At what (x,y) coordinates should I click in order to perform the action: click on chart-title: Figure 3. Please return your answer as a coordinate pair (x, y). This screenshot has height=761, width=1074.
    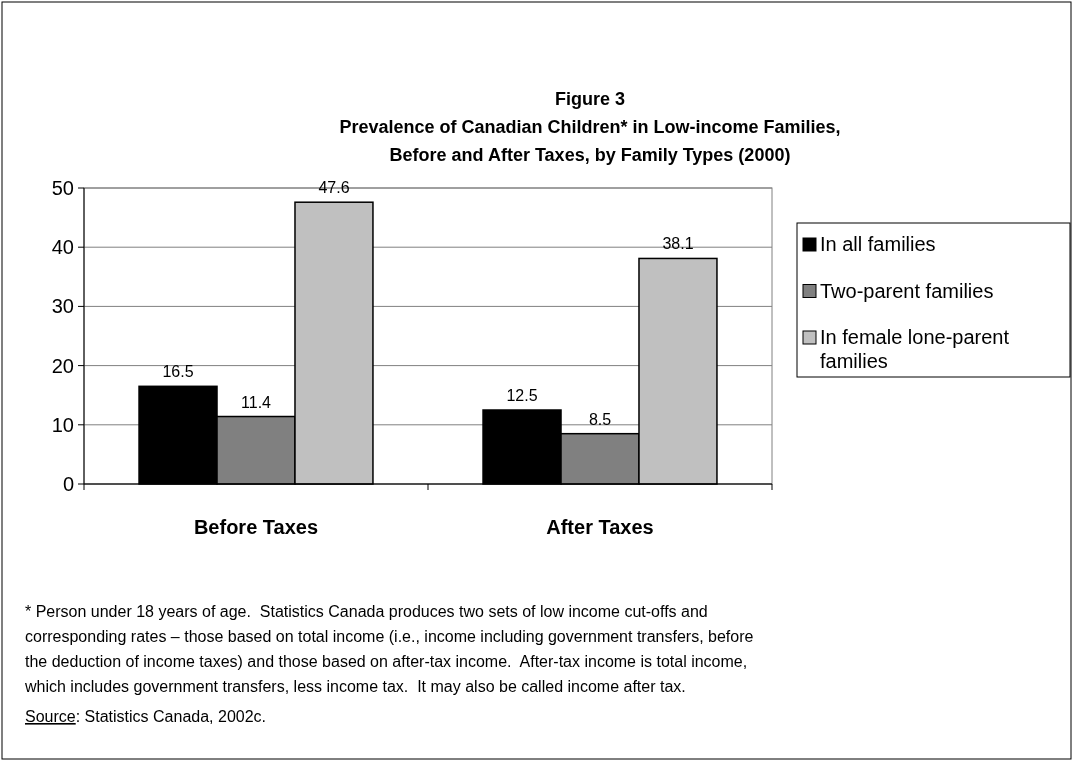
    Looking at the image, I should click on (590, 99).